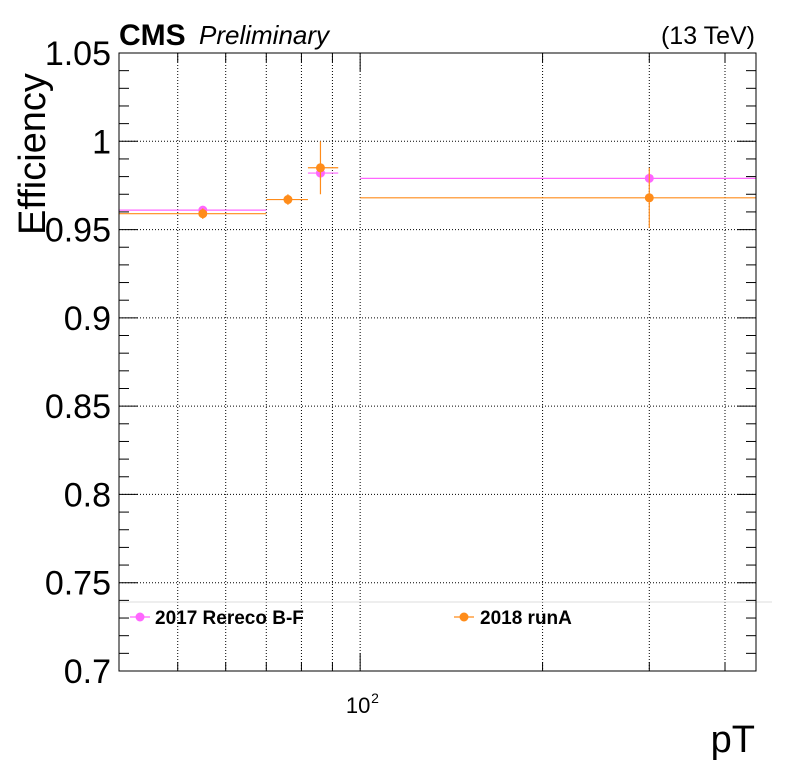 The height and width of the screenshot is (772, 796). I want to click on status-label: Preliminary, so click(265, 35).